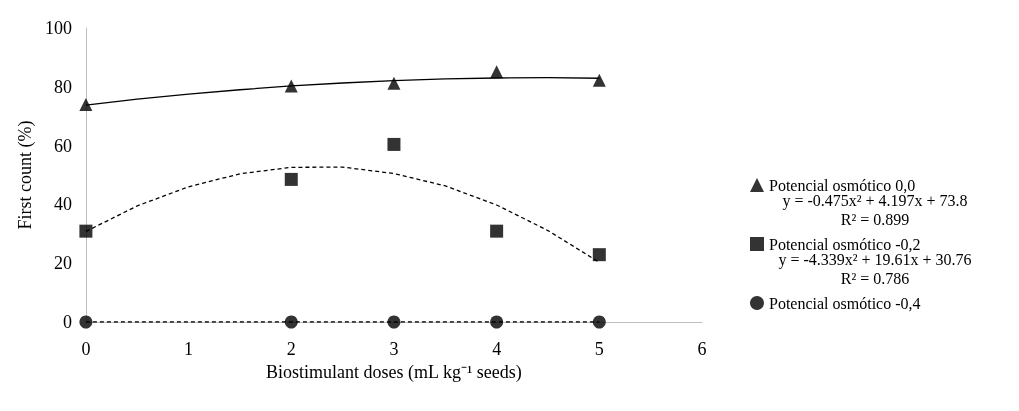 Image resolution: width=1019 pixels, height=411 pixels. I want to click on y-axis-title: First count (%), so click(25, 175).